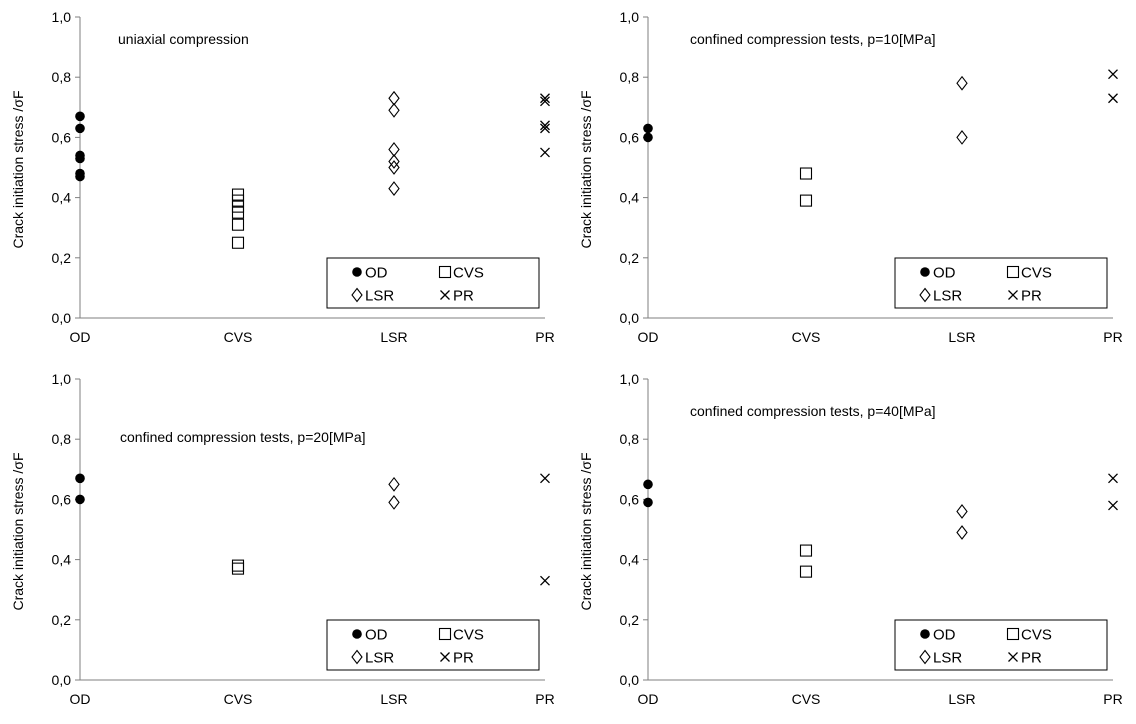 The height and width of the screenshot is (724, 1136). What do you see at coordinates (813, 39) in the screenshot?
I see `chart-title: confined compression tests, p=10[MPa]` at bounding box center [813, 39].